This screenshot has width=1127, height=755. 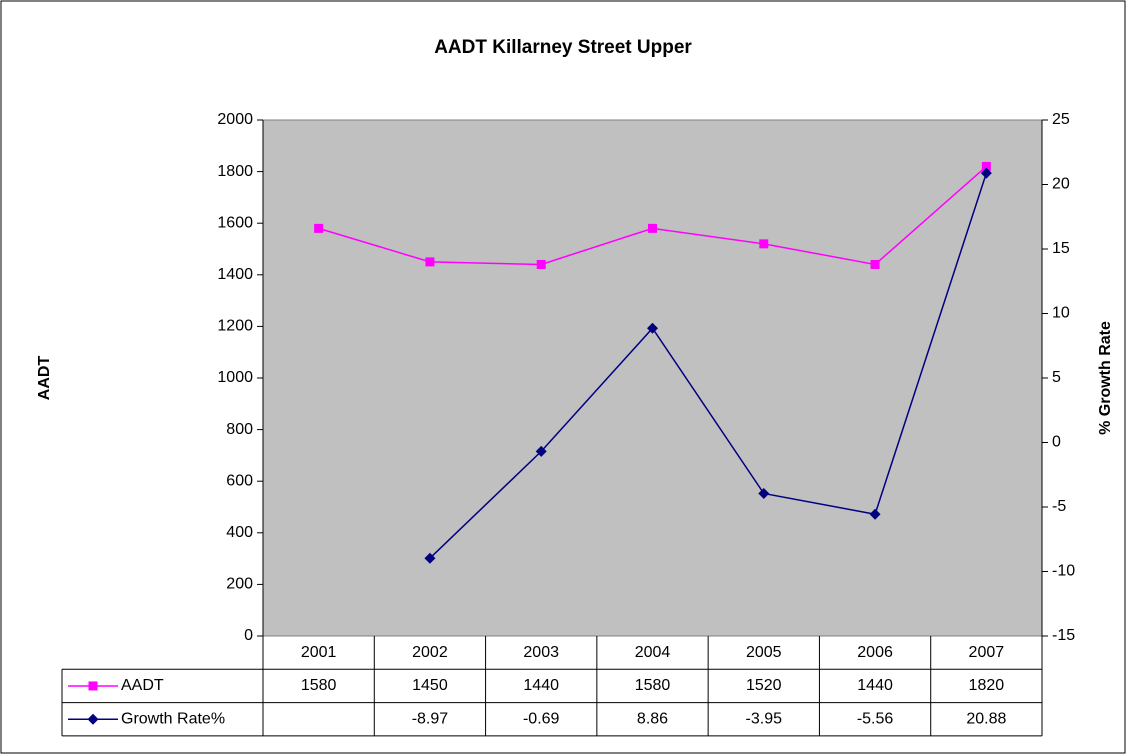 I want to click on y2-tick-label: -5, so click(x=1059, y=506).